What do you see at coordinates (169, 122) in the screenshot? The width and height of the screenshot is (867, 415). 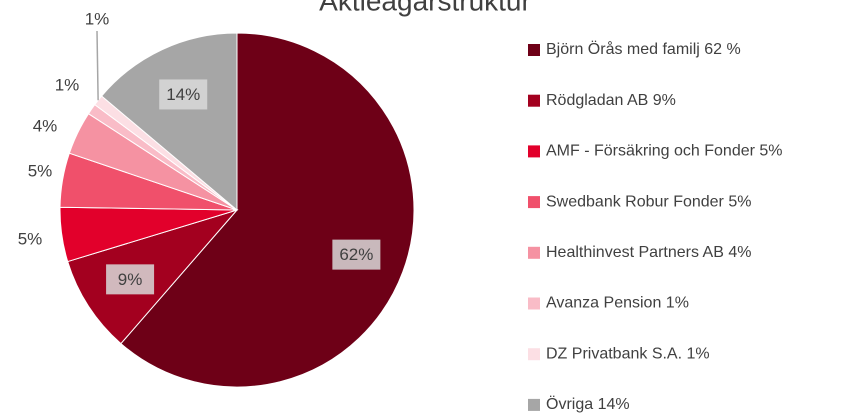 I see `pie-slice` at bounding box center [169, 122].